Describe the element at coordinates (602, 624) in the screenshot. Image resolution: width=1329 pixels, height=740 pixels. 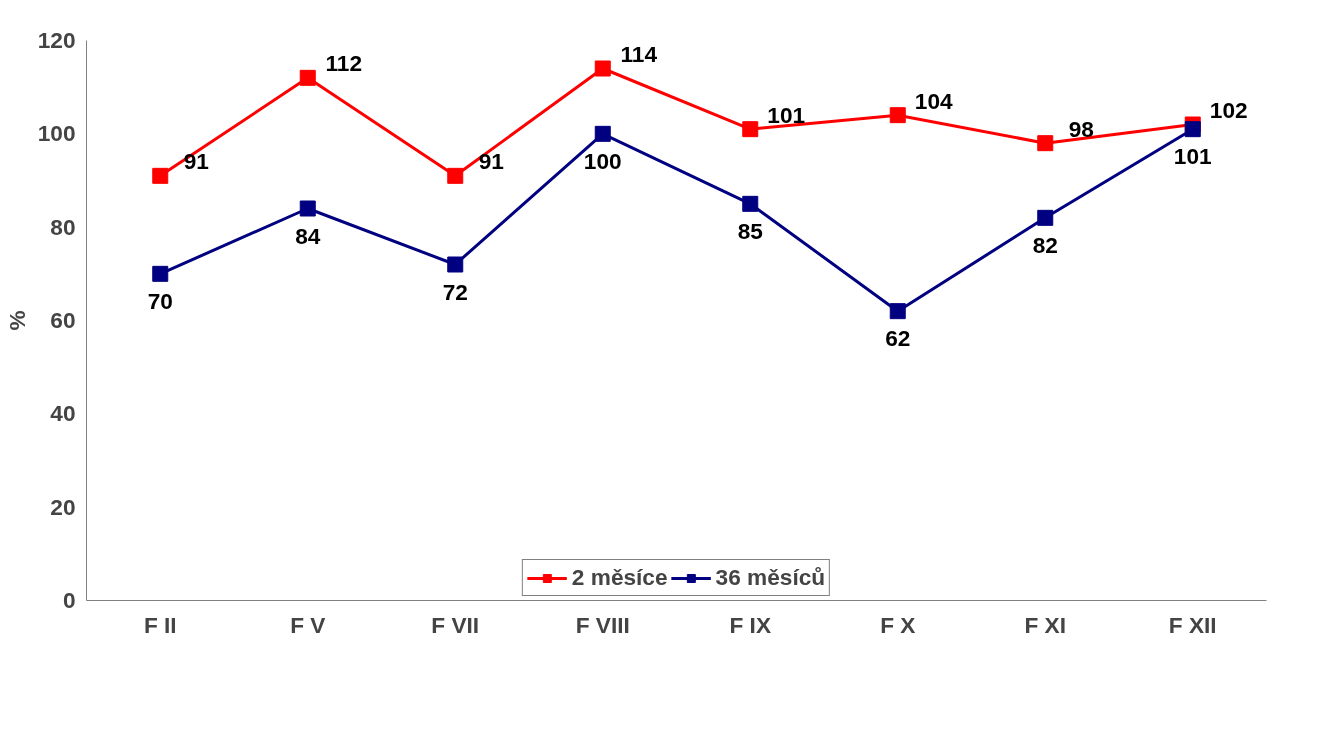
I see `x-tick-label: F VIII` at that location.